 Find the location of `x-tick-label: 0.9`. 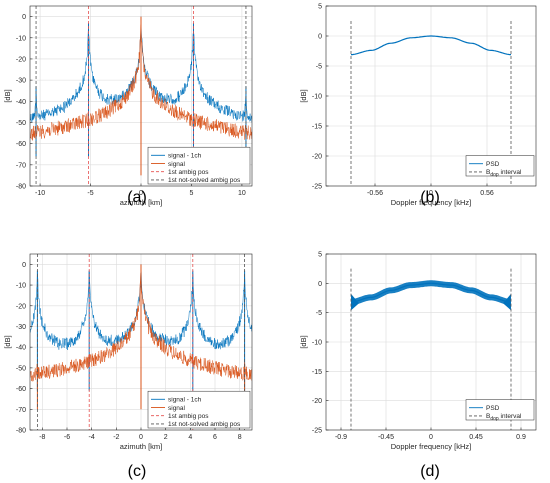

x-tick-label: 0.9 is located at coordinates (521, 437).